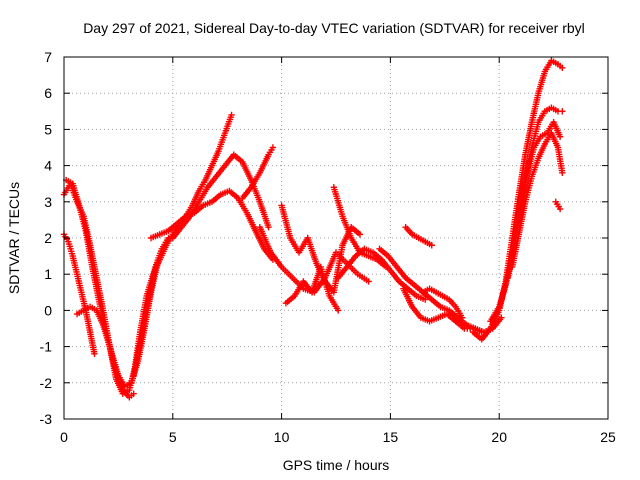 The height and width of the screenshot is (480, 640). I want to click on y-tick-label: -3, so click(46, 419).